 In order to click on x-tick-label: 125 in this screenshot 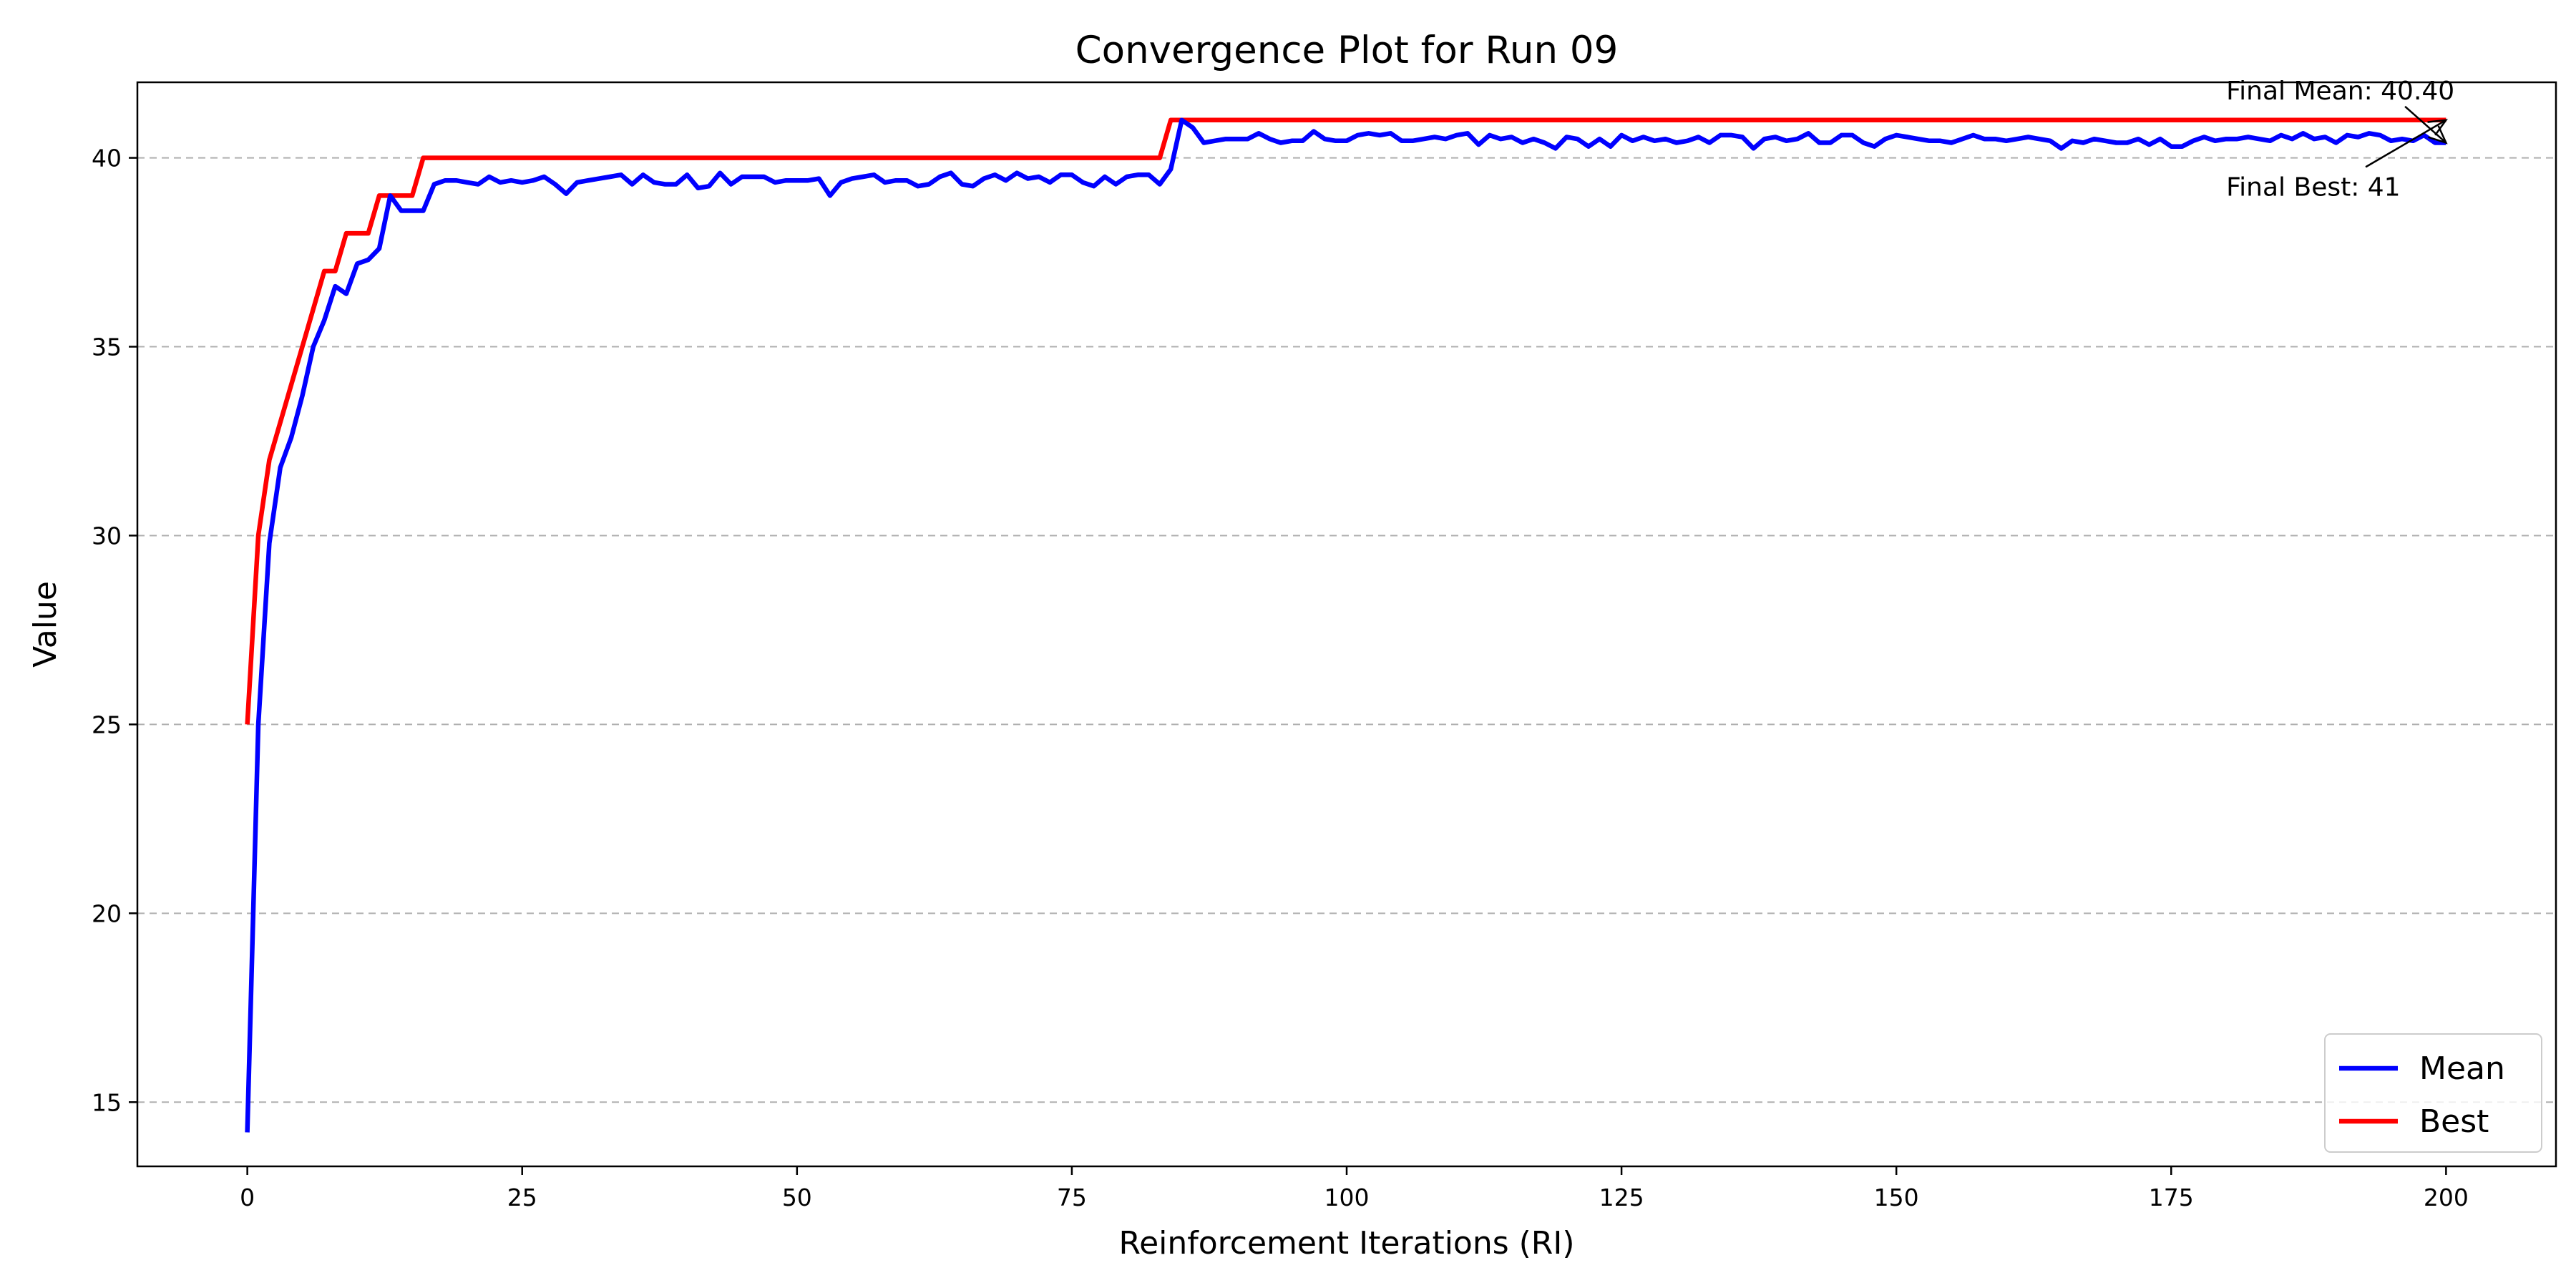, I will do `click(1621, 1197)`.